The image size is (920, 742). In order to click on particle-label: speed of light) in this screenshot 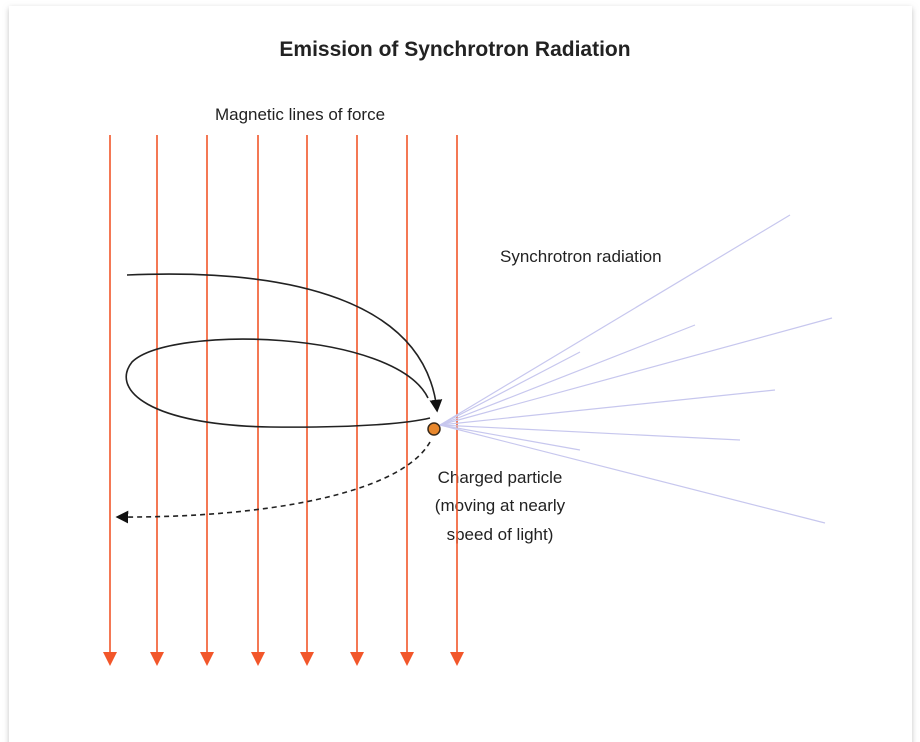, I will do `click(500, 534)`.